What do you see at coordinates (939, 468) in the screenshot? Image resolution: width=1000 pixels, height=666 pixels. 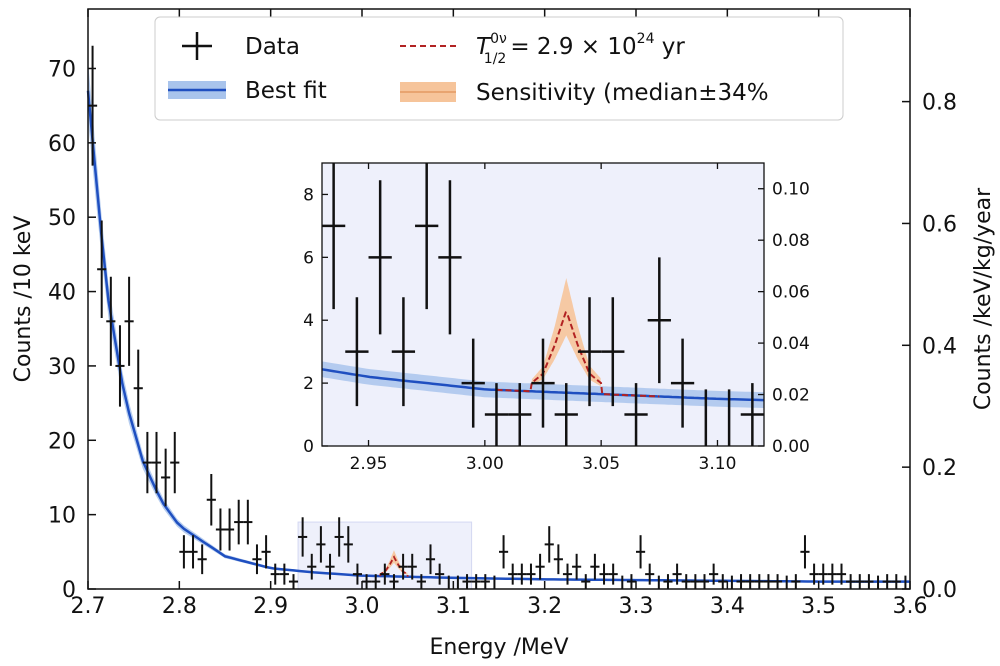 I see `right-tick-label: 0.2` at bounding box center [939, 468].